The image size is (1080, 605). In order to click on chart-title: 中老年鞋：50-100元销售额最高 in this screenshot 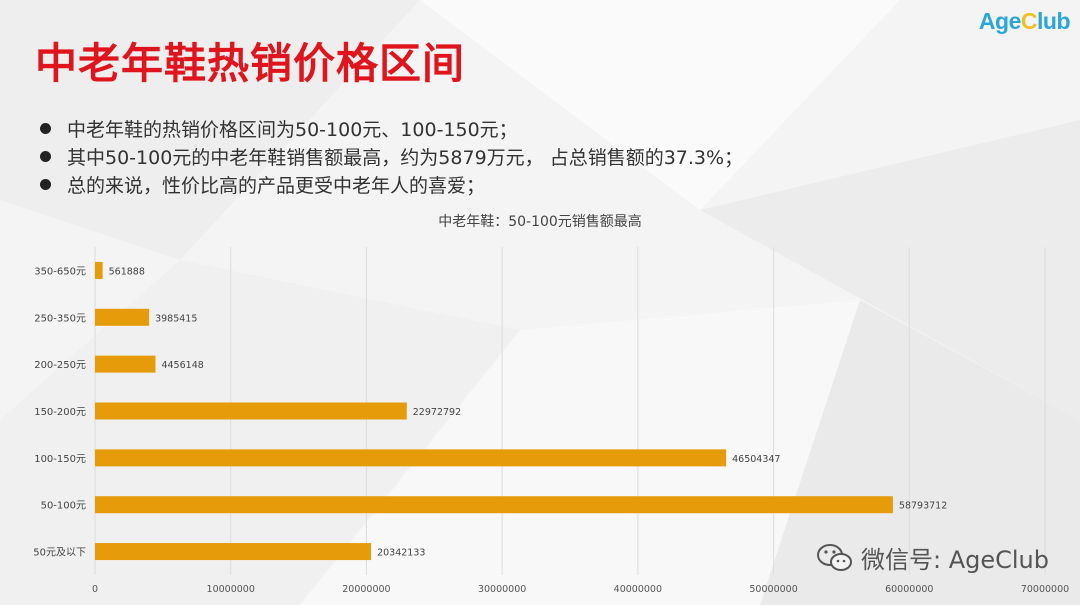, I will do `click(540, 221)`.